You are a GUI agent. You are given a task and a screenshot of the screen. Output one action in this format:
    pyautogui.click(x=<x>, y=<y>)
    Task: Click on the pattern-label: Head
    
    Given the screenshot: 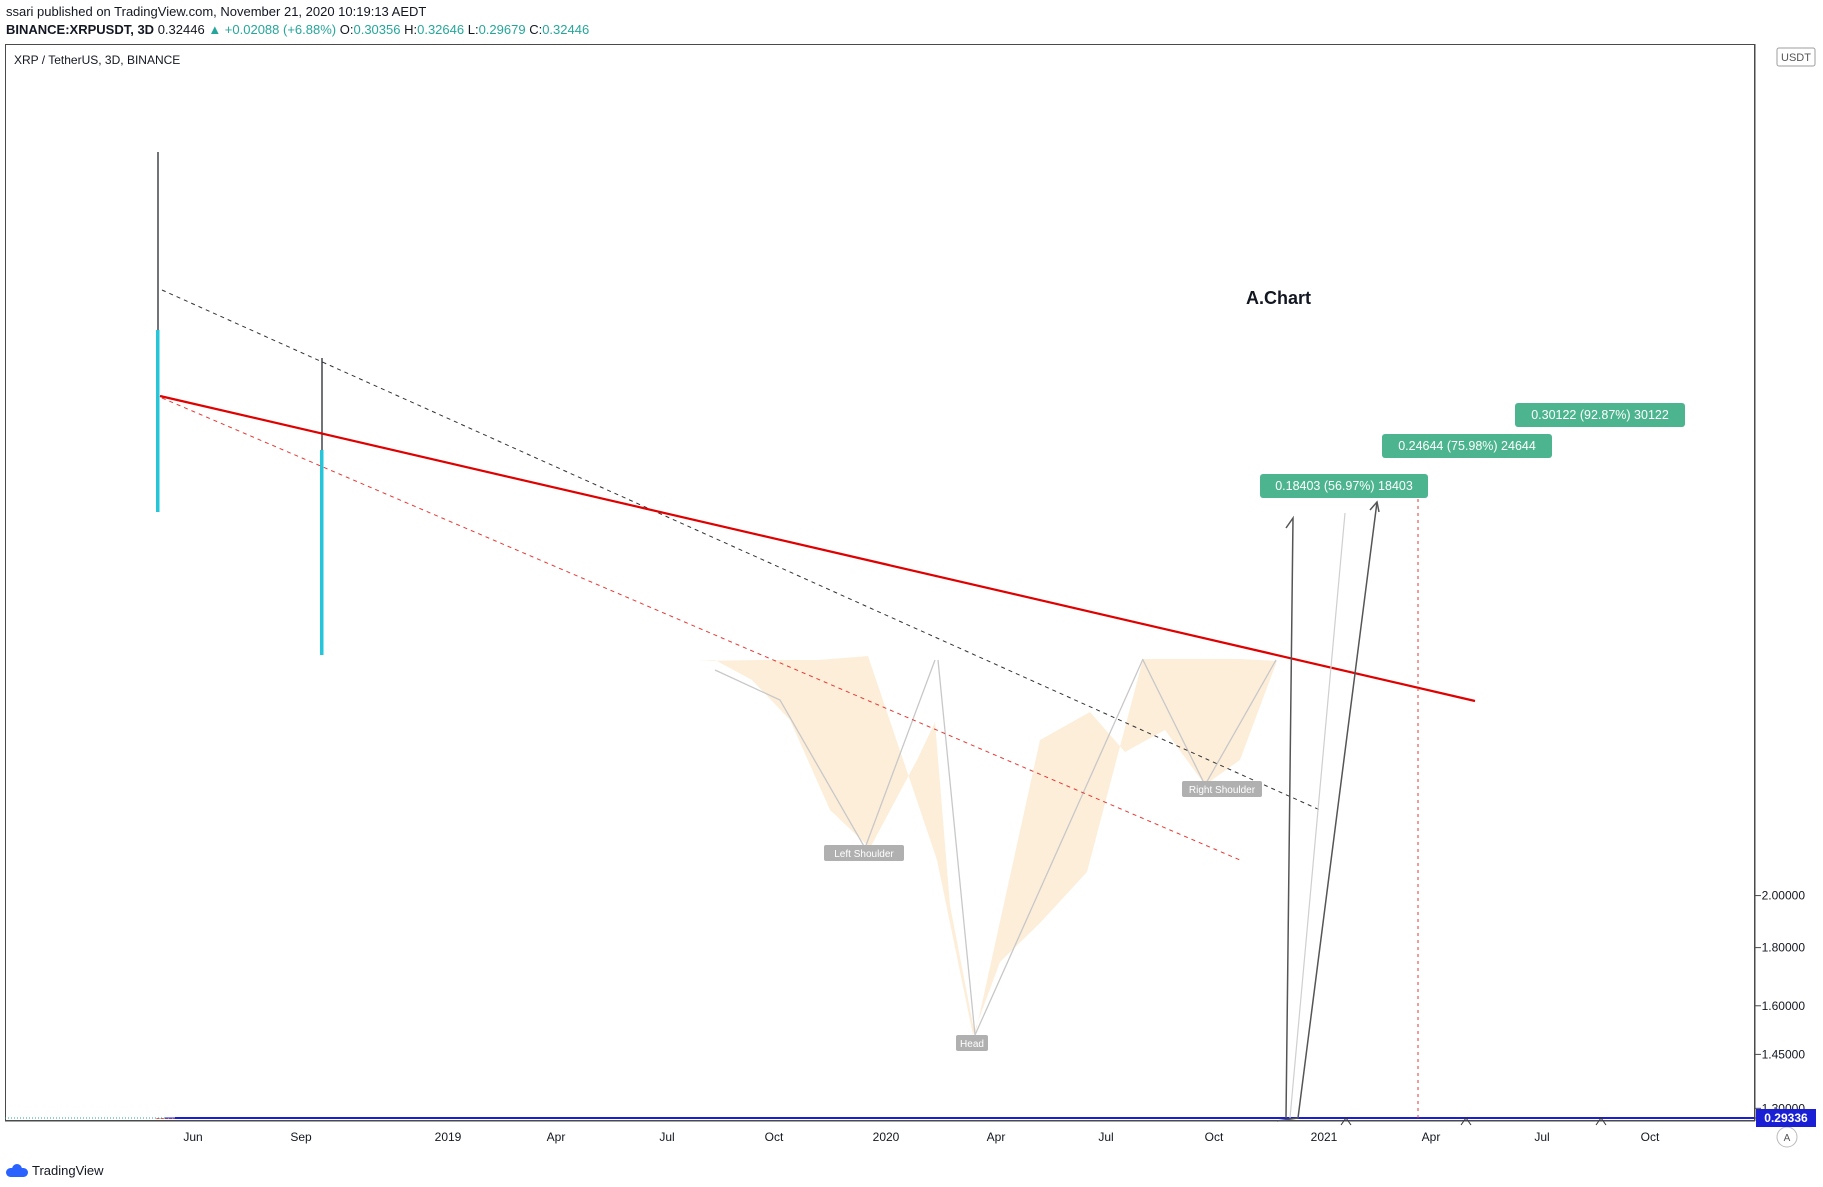 What is the action you would take?
    pyautogui.click(x=972, y=1044)
    